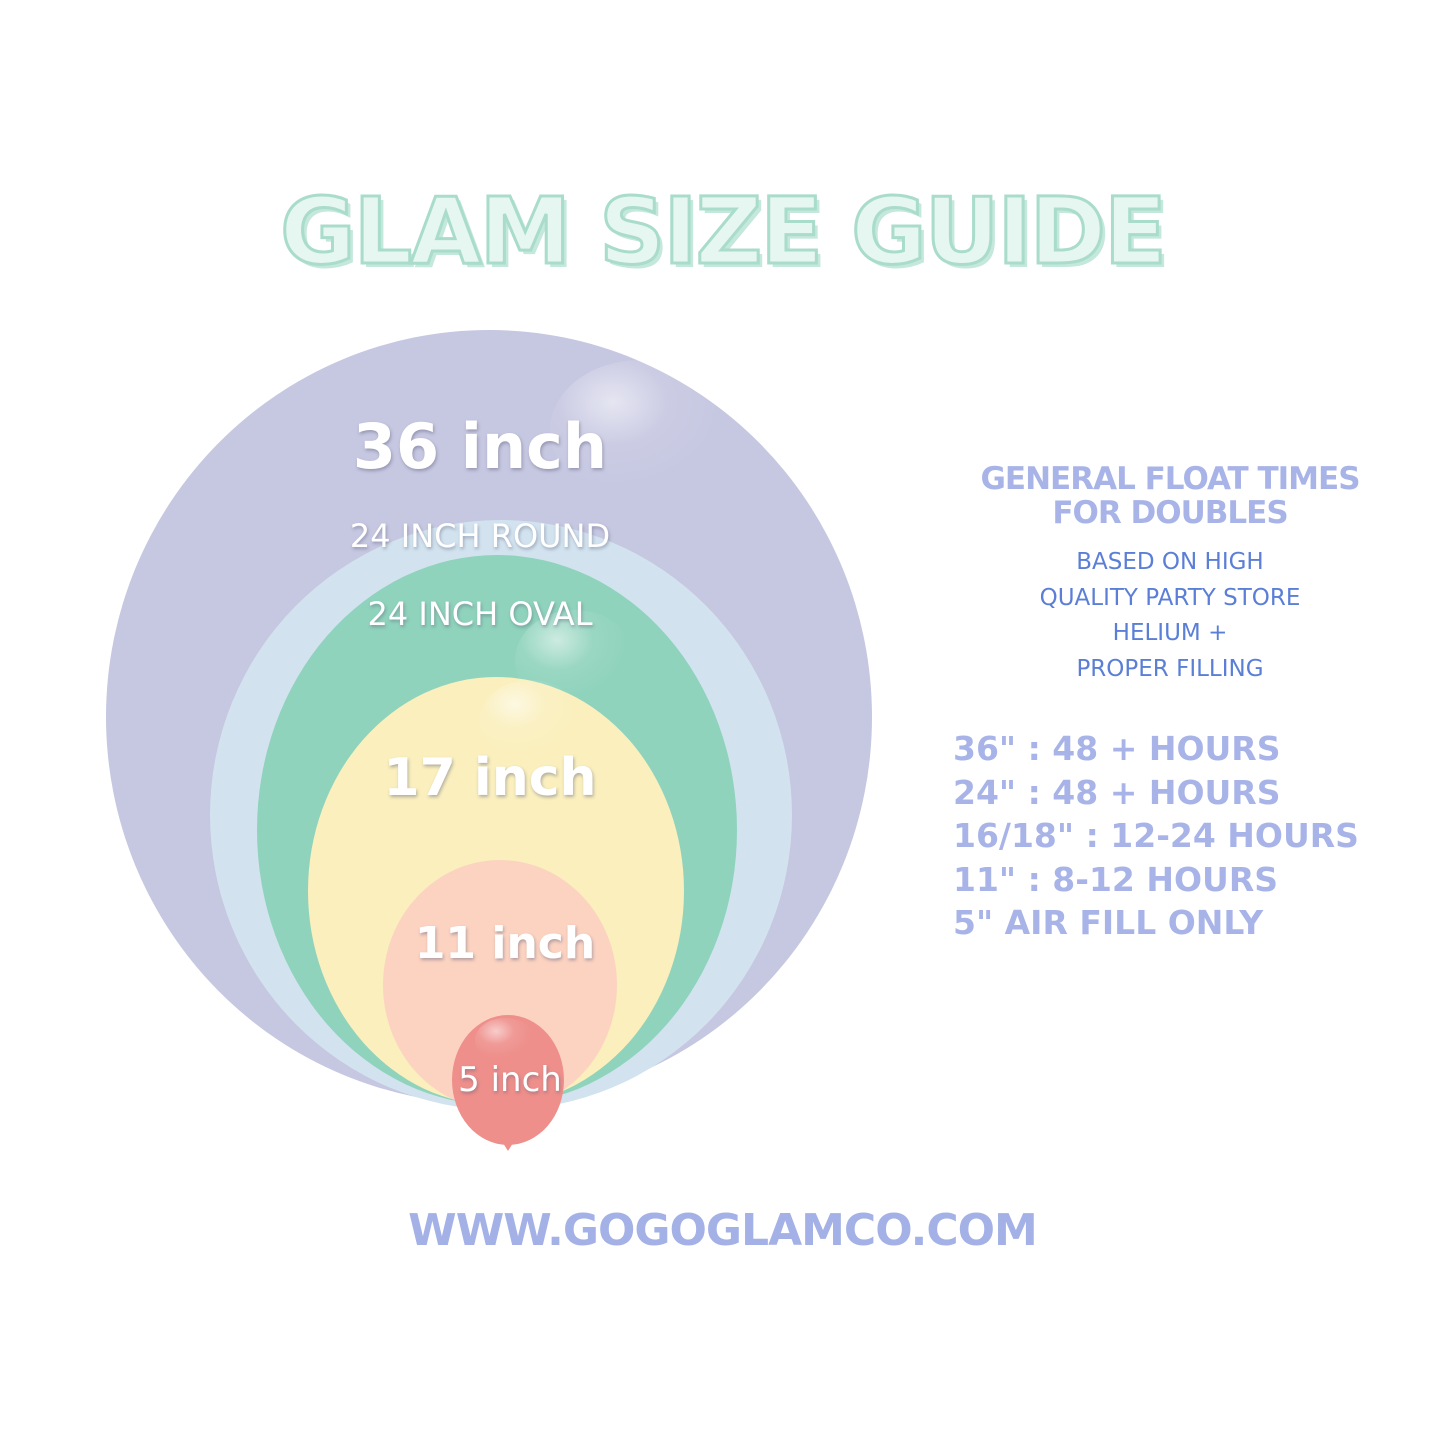  What do you see at coordinates (500, 985) in the screenshot?
I see `balloon-11-inch` at bounding box center [500, 985].